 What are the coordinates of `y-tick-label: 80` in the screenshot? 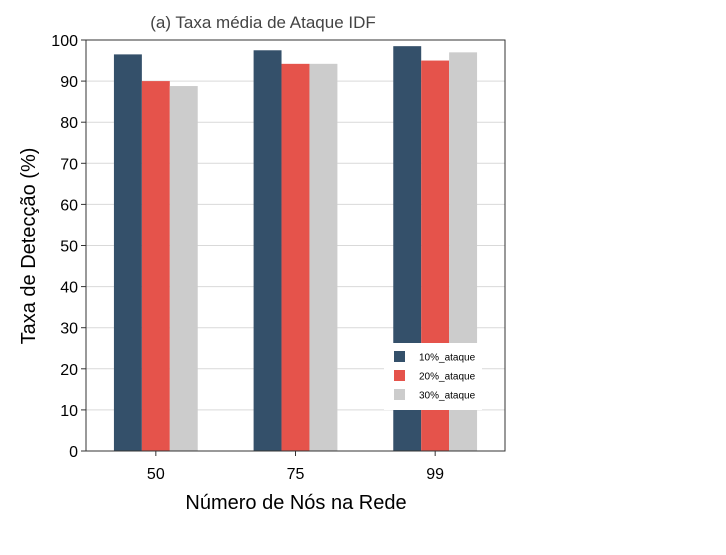 It's located at (69, 123).